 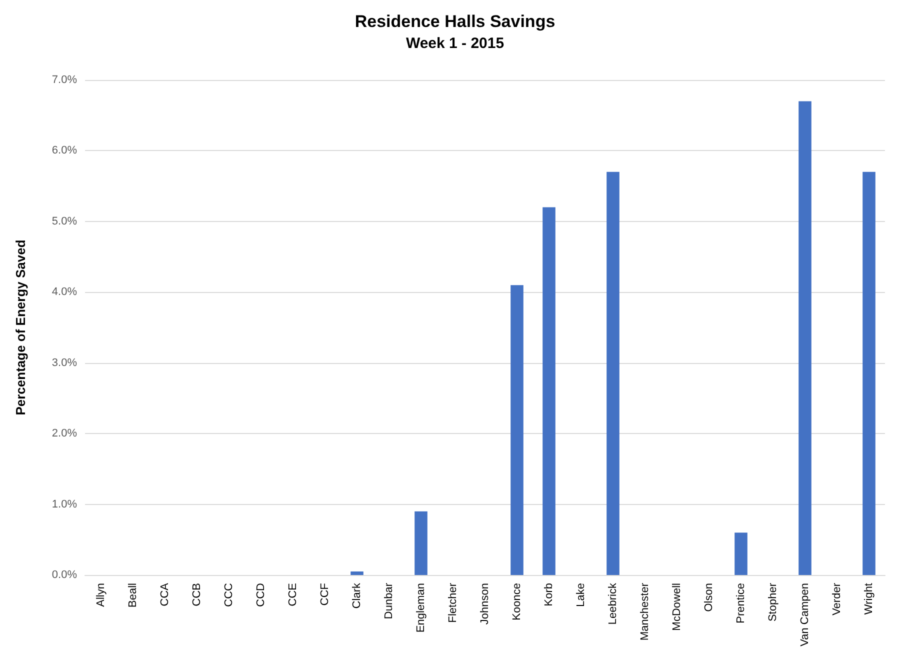 I want to click on x-tick-label: Lake, so click(x=581, y=595).